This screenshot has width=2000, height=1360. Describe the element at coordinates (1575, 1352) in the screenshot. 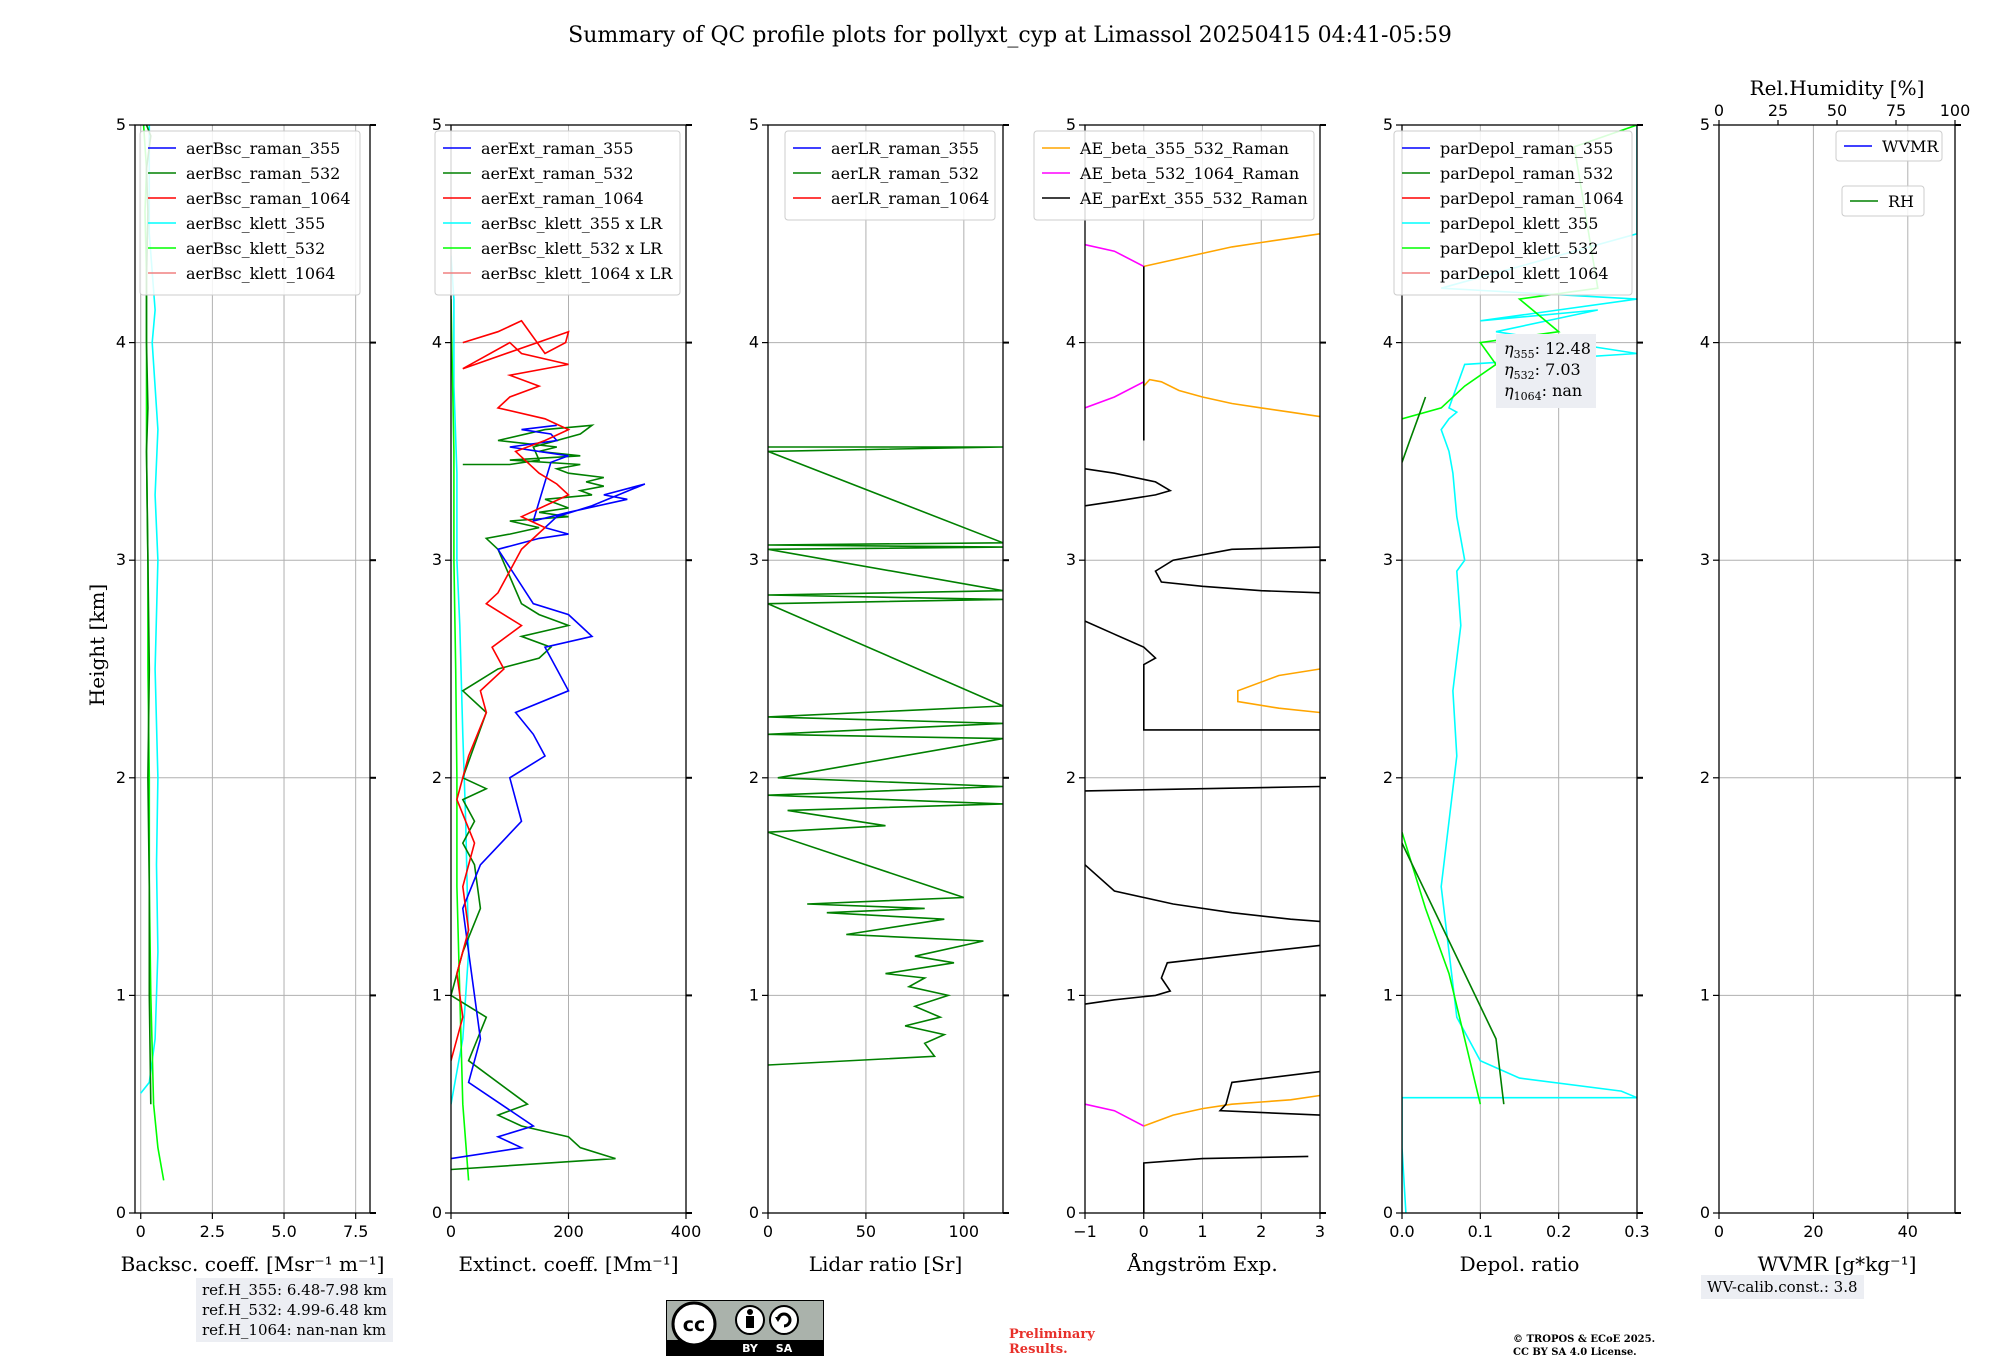

I see `copyright-line-2: CC BY SA 4.0 License.` at that location.